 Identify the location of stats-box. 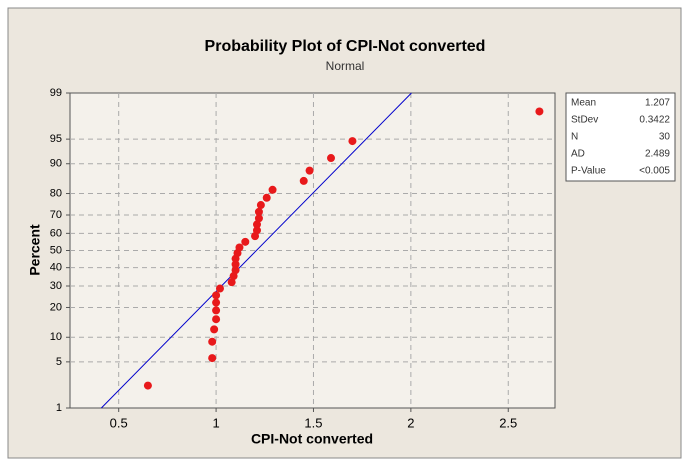
(620, 137).